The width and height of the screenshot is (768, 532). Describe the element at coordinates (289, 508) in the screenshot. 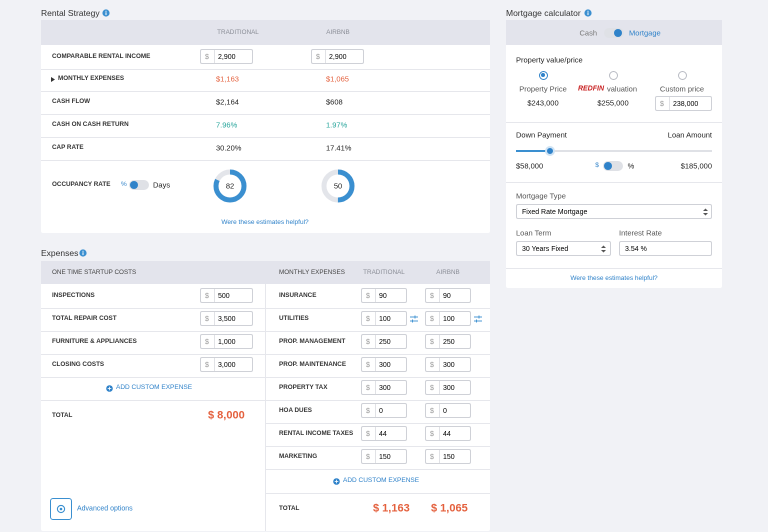

I see `total-label: TOTAL` at that location.